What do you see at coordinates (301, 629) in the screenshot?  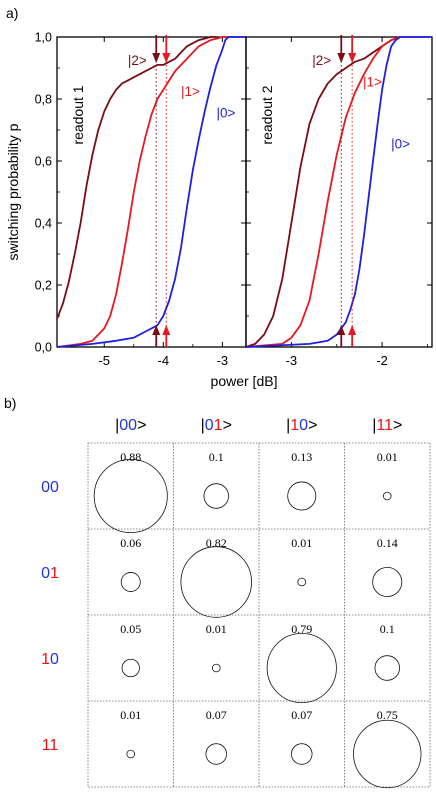 I see `probability-value: 0.79` at bounding box center [301, 629].